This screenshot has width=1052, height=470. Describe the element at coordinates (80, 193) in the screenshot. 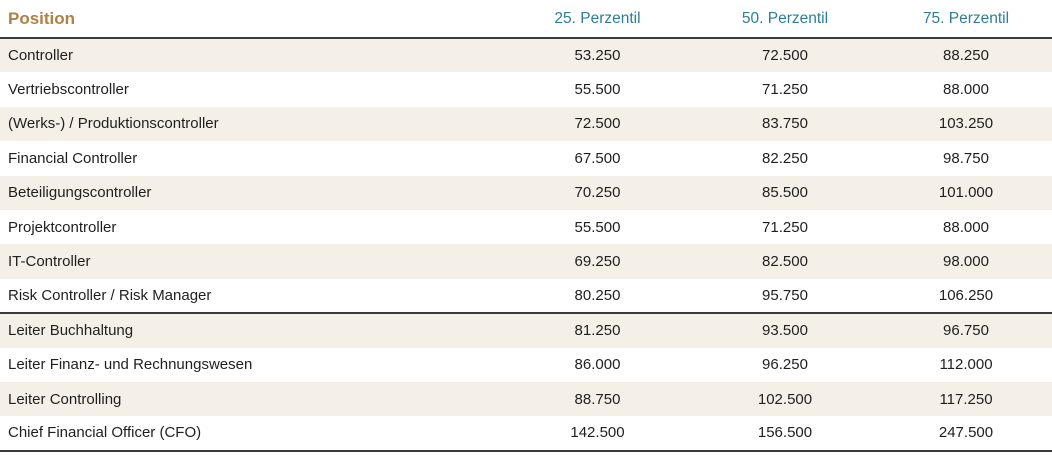

I see `cell-position: Beteiligungscontroller` at that location.